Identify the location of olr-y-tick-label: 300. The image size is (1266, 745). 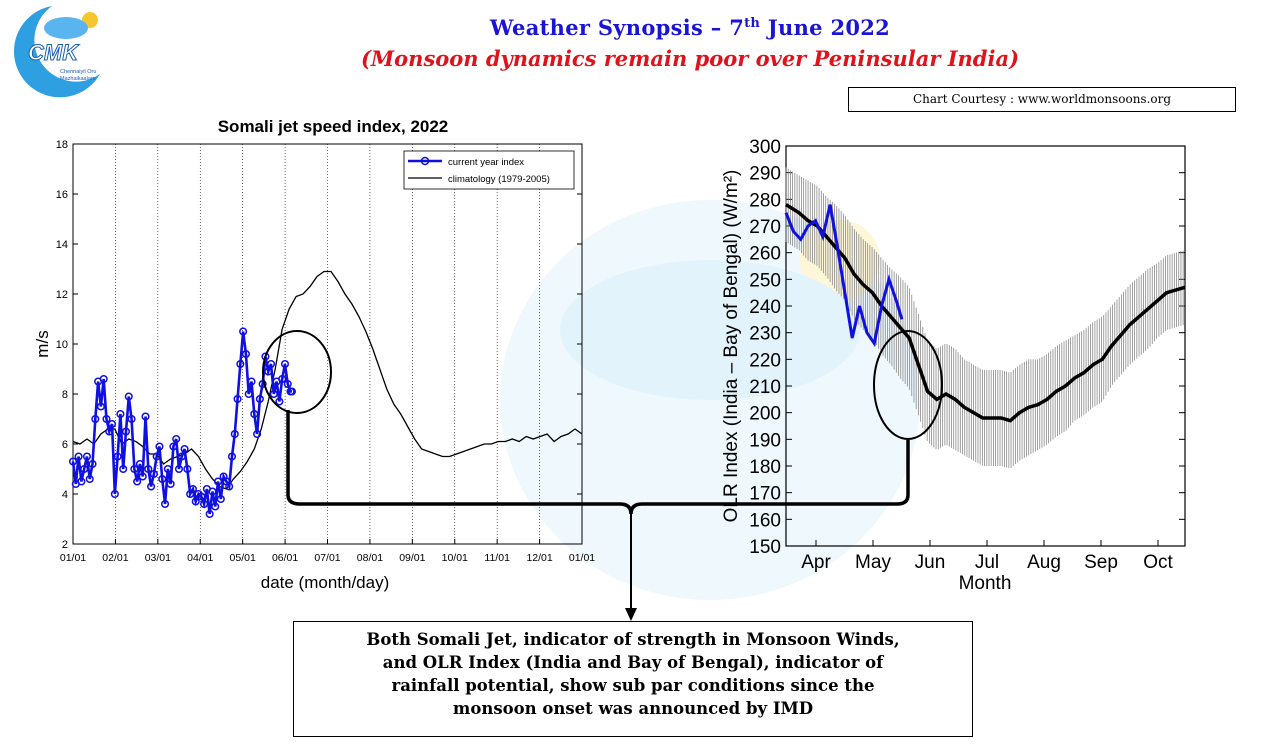
(765, 147).